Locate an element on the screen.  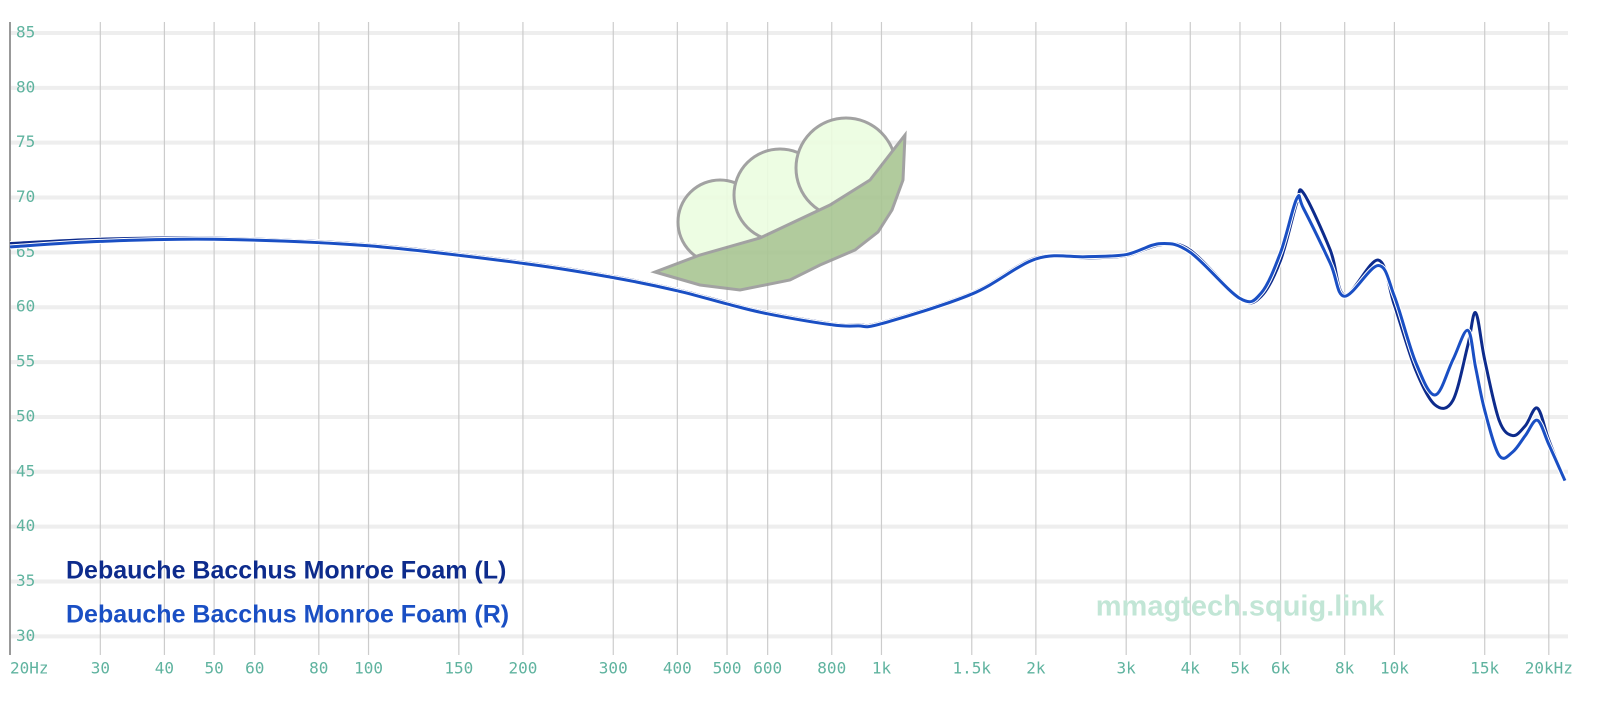
x-tick-label: 10k is located at coordinates (1394, 668).